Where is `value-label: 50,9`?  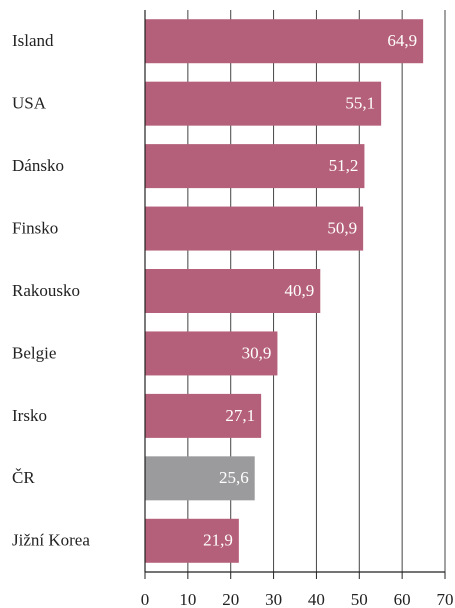 value-label: 50,9 is located at coordinates (342, 227).